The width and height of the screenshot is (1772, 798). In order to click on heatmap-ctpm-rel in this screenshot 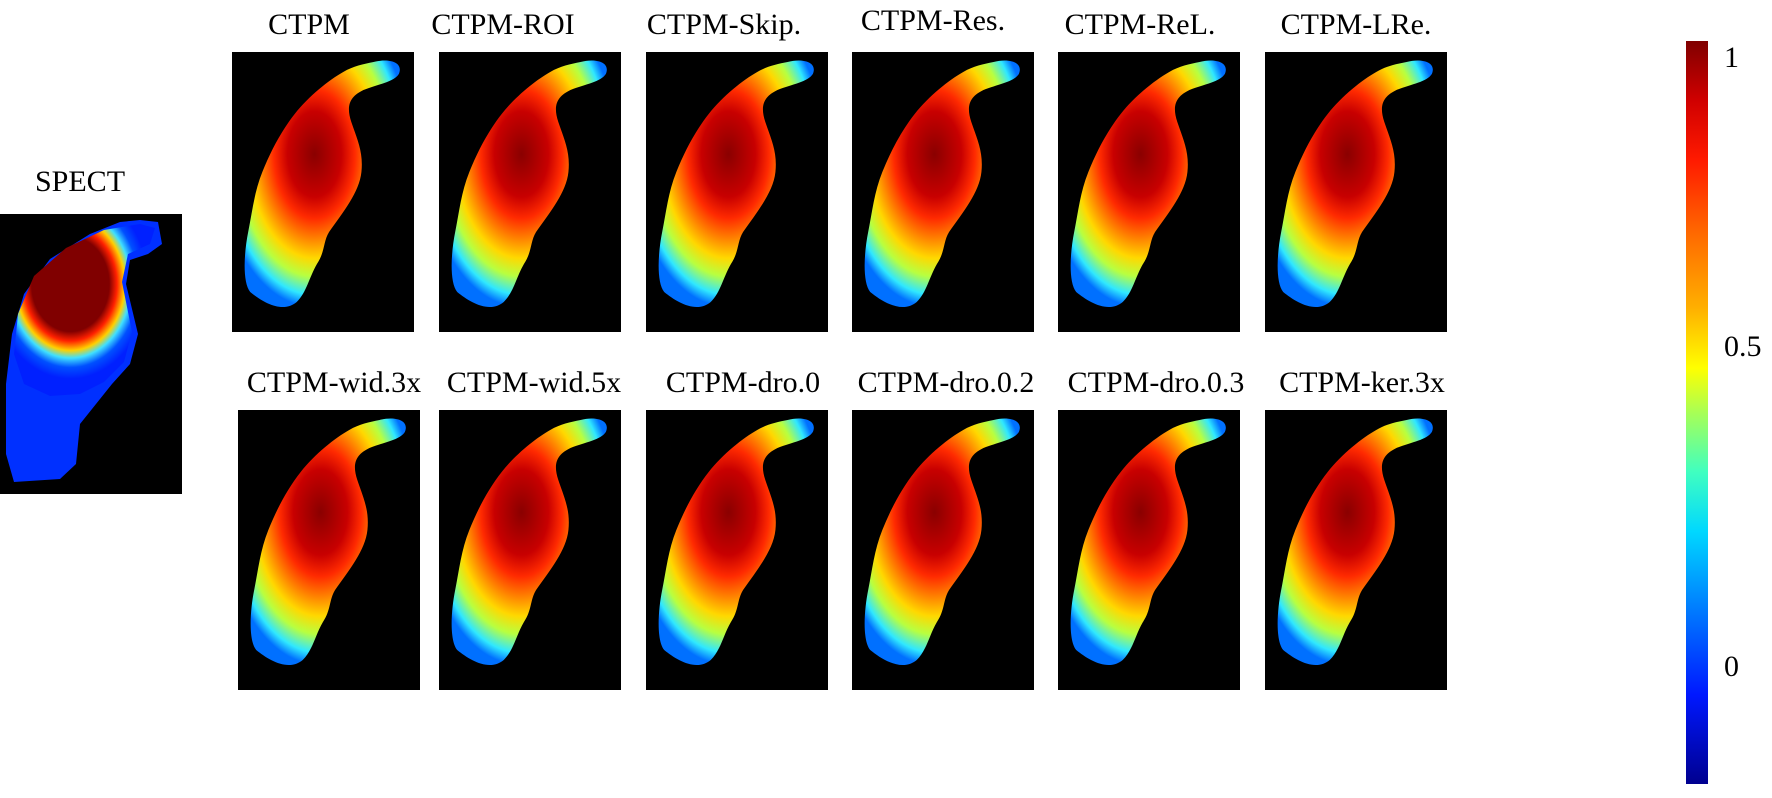, I will do `click(1149, 192)`.